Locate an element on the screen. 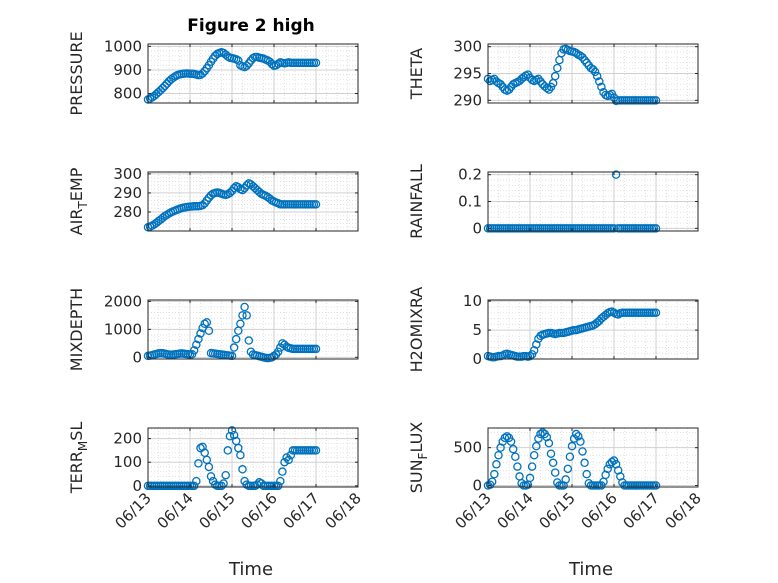 The image size is (778, 583). y-tick-label: 1000 is located at coordinates (123, 329).